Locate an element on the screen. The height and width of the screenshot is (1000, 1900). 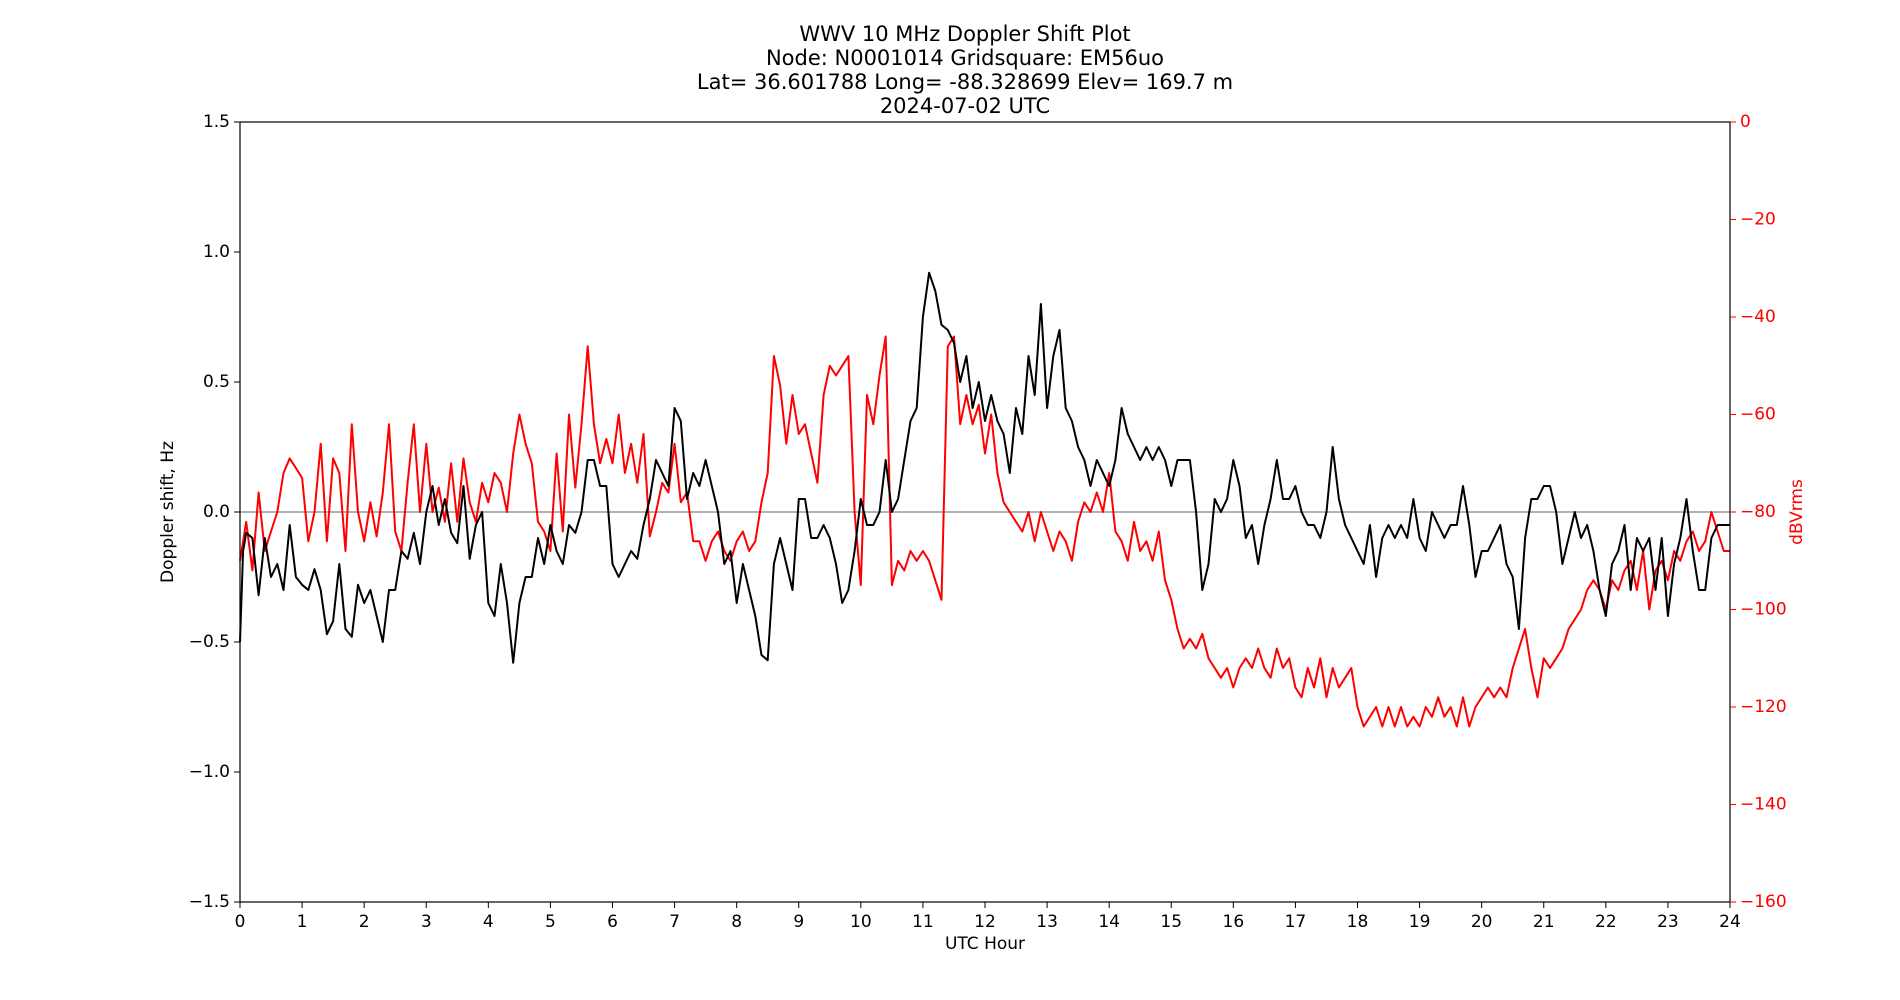
y-tick-label: −1.0 is located at coordinates (209, 772).